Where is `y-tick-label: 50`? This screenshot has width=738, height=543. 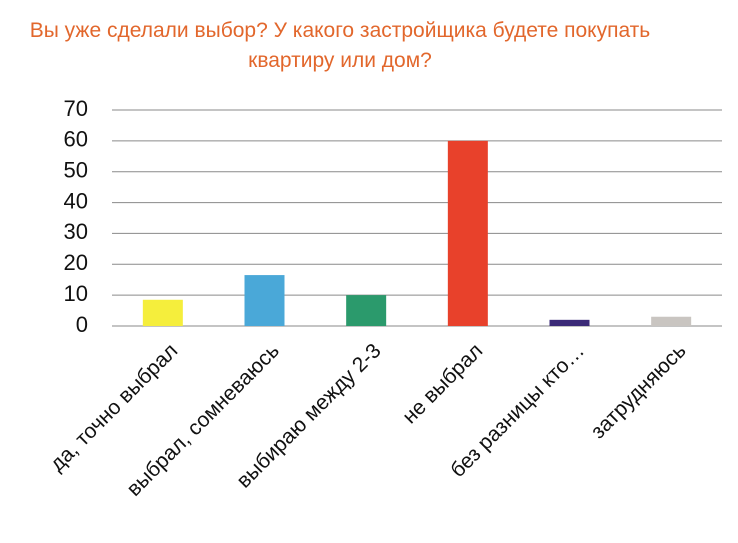
y-tick-label: 50 is located at coordinates (76, 170).